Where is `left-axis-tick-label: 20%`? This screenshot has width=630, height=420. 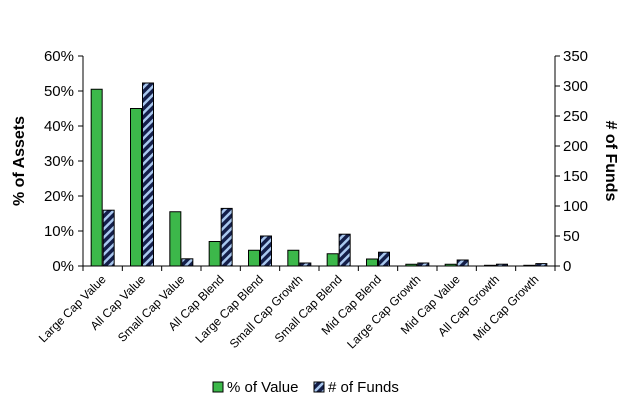
left-axis-tick-label: 20% is located at coordinates (59, 196).